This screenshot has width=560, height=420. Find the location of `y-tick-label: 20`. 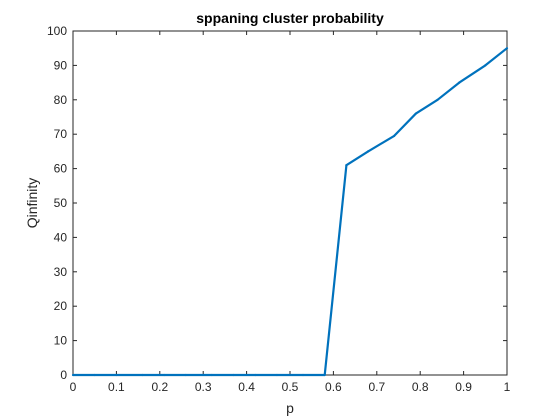

y-tick-label: 20 is located at coordinates (61, 306).